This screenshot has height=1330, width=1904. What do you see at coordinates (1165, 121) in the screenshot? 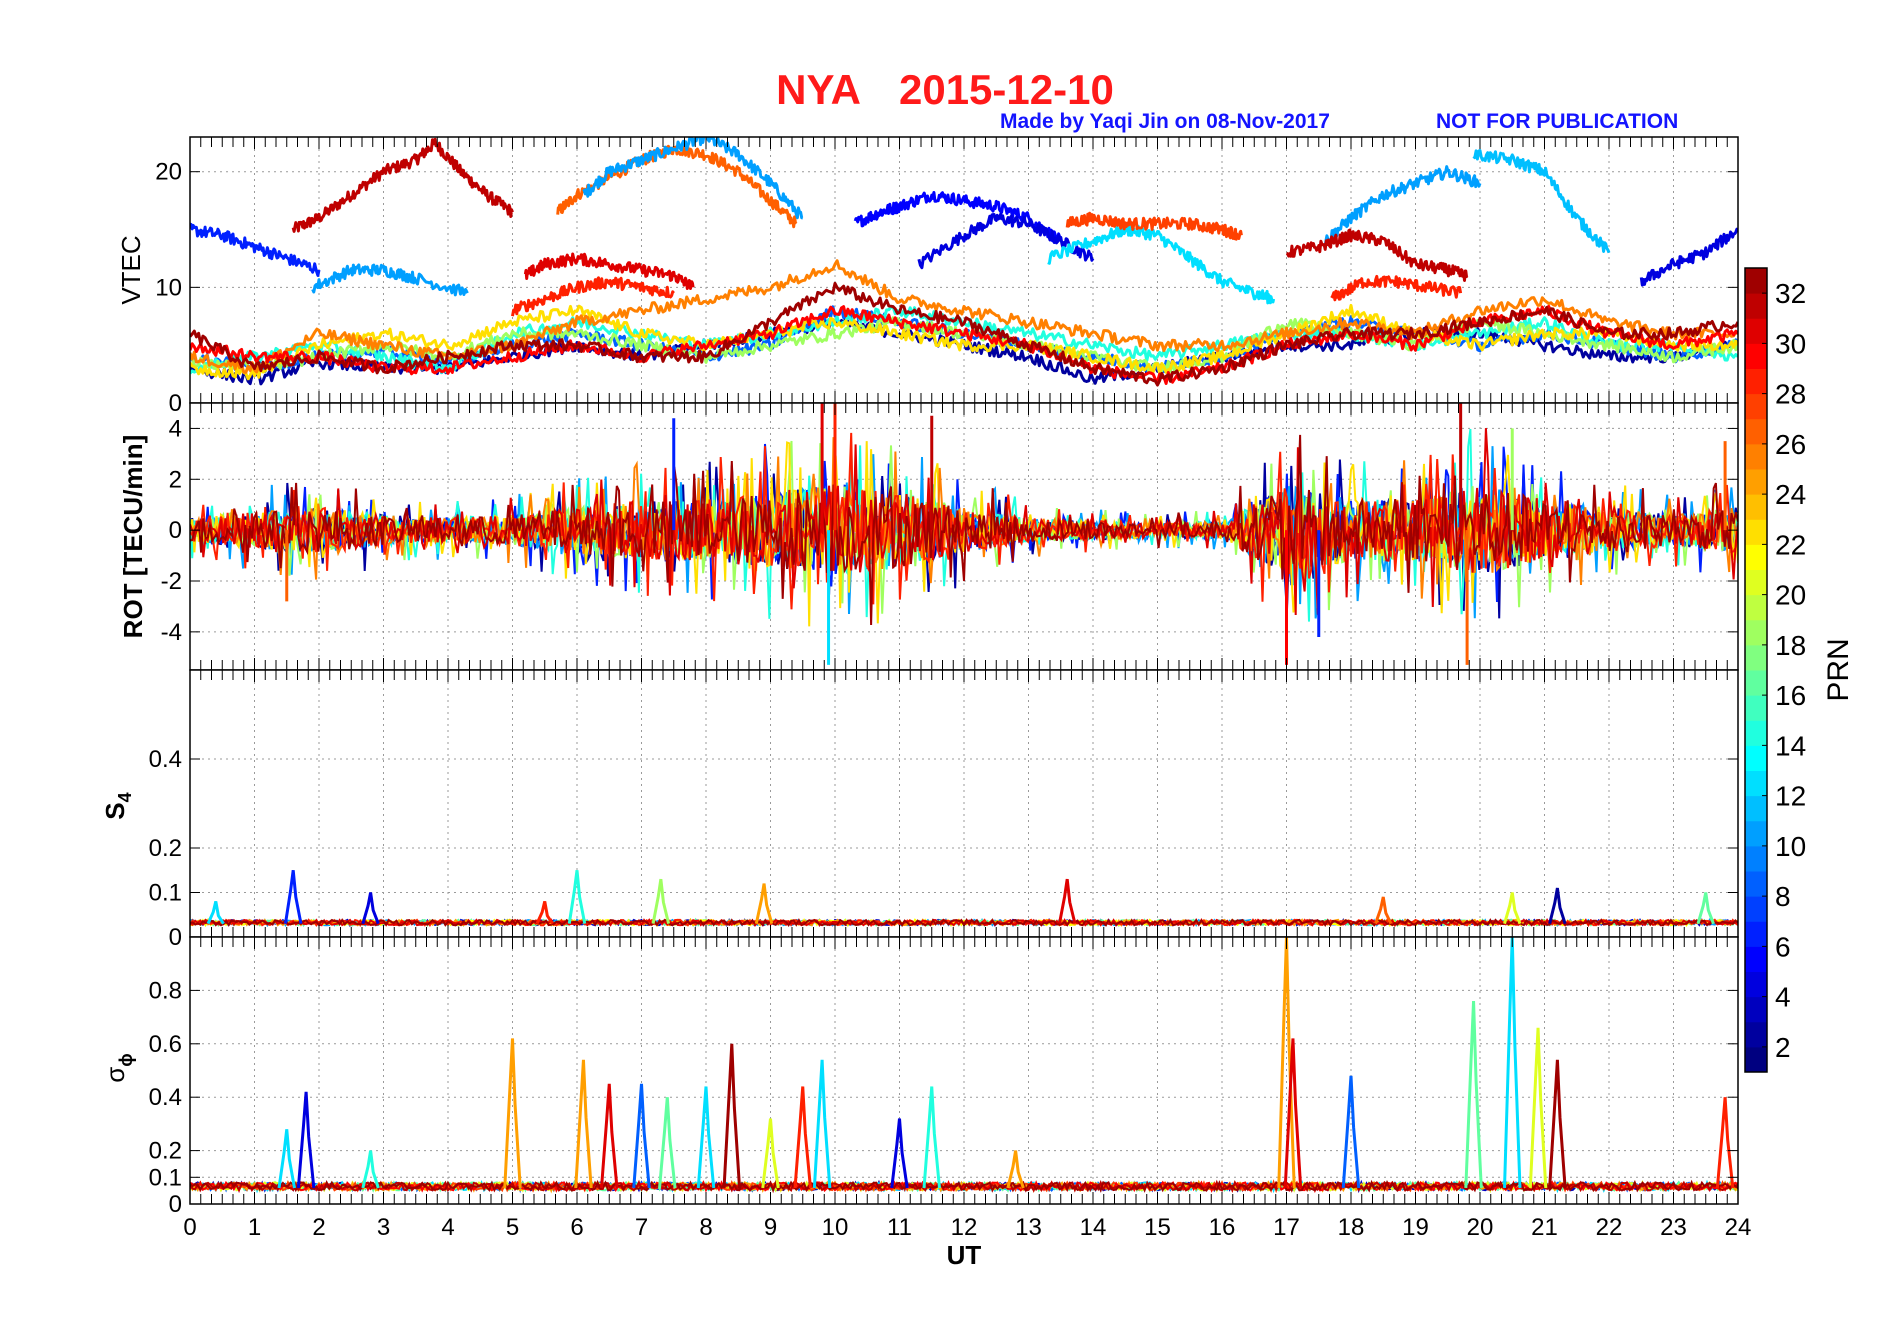
I see `credit-text: Made by Yaqi Jin on 08-Nov-2017` at bounding box center [1165, 121].